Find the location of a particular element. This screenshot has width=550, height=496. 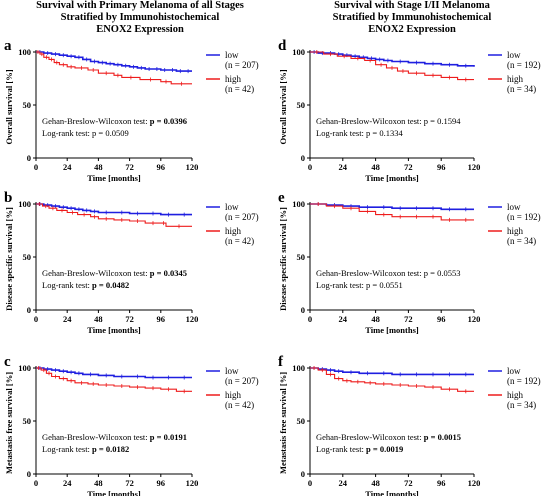

y-axis-label: Disease specific survival [%] is located at coordinates (9, 259).